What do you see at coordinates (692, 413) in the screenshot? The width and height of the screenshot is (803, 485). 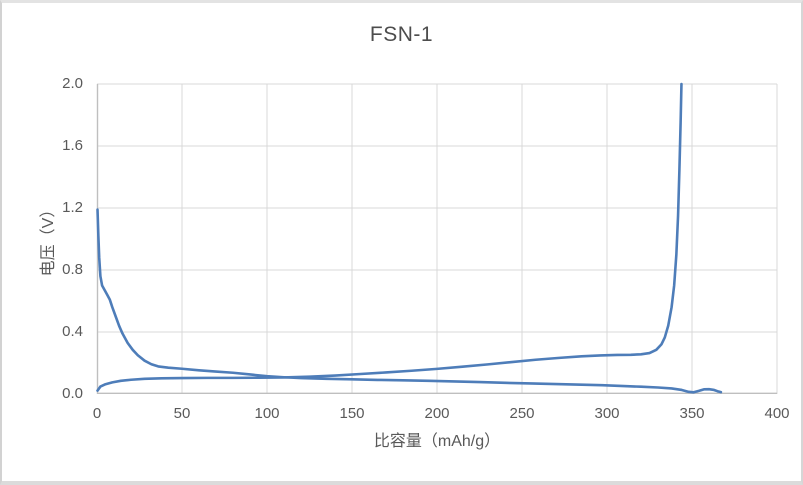 I see `x-tick-label: 350` at bounding box center [692, 413].